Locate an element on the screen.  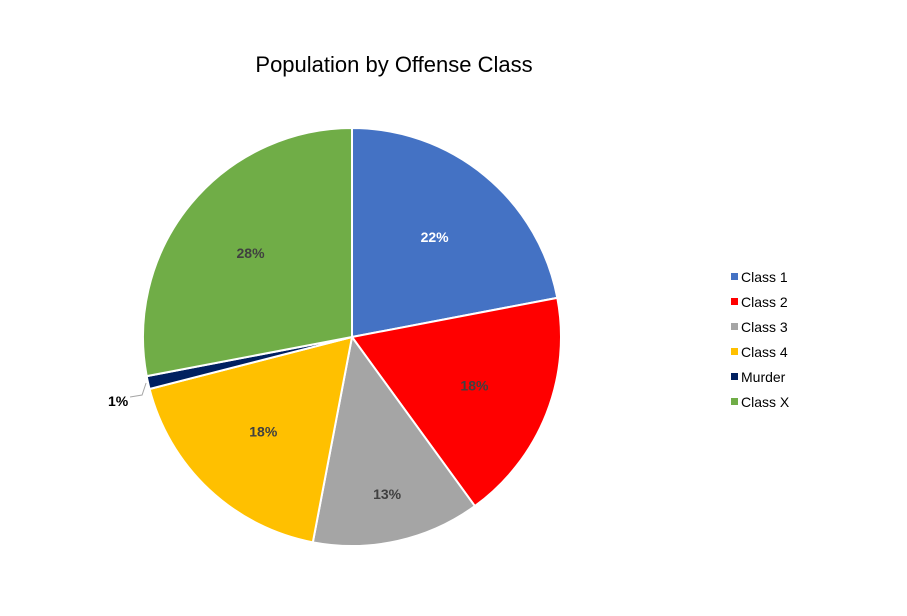
pie-slice-class-x is located at coordinates (247, 252).